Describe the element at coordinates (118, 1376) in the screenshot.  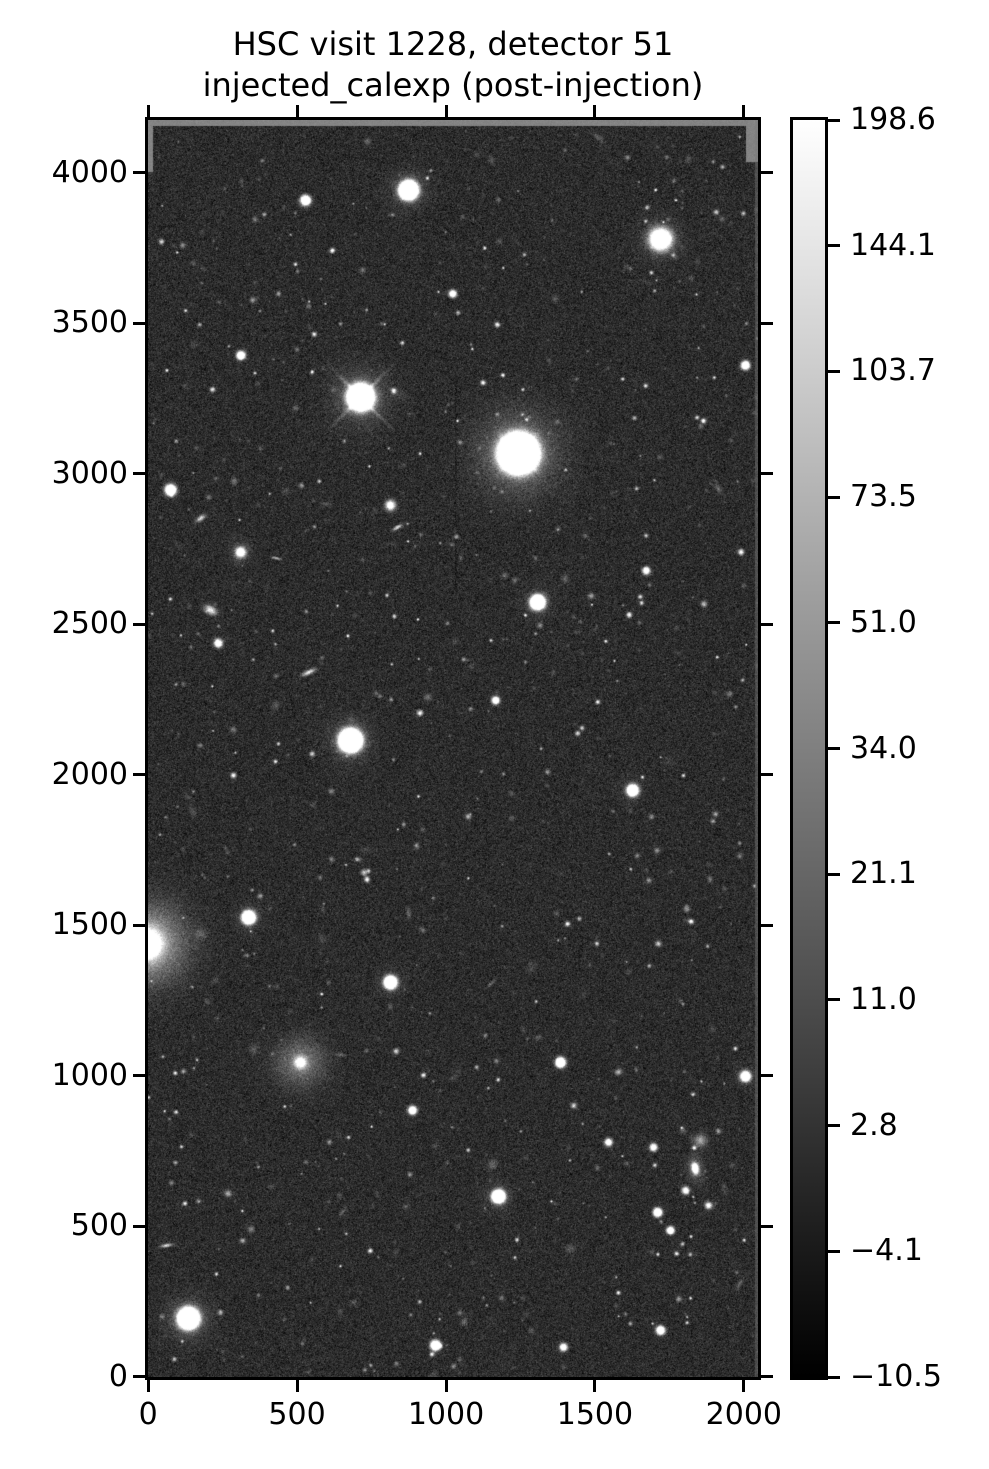
I see `y-tick-label: 0` at that location.